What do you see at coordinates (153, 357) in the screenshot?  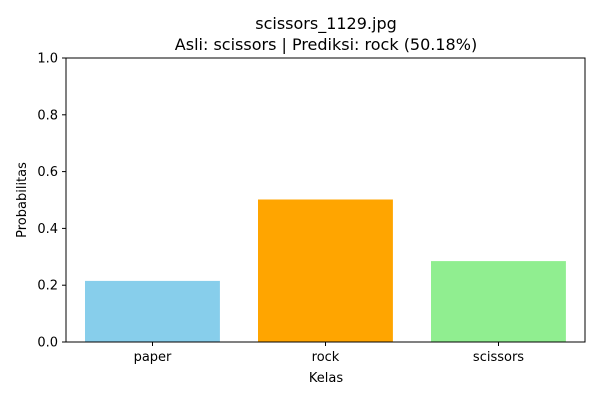 I see `x-tick-label: paper` at bounding box center [153, 357].